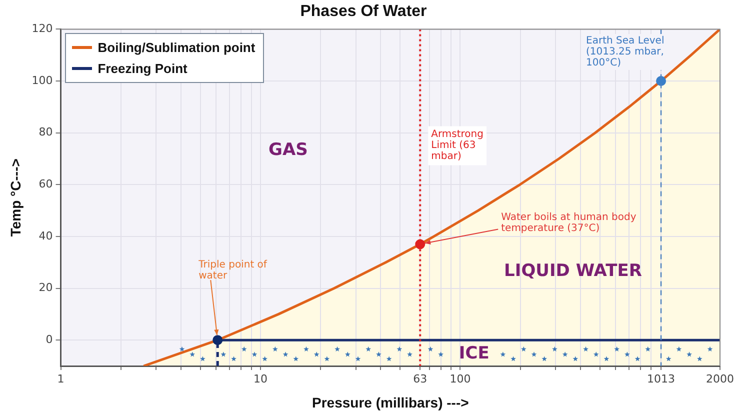 The width and height of the screenshot is (737, 416). I want to click on annotation: ICE, so click(474, 354).